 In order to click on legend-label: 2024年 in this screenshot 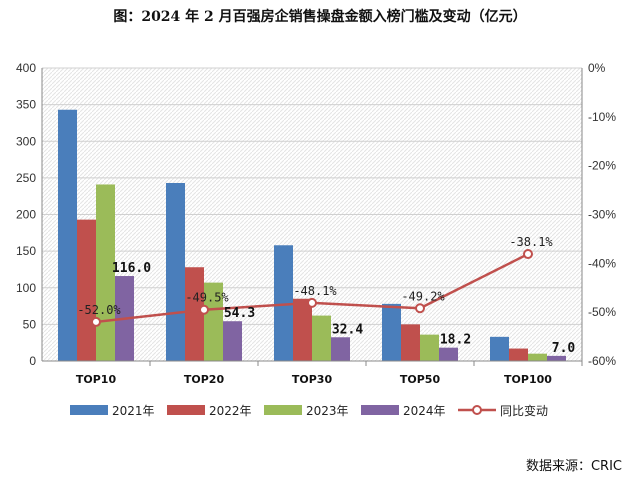, I will do `click(424, 411)`.